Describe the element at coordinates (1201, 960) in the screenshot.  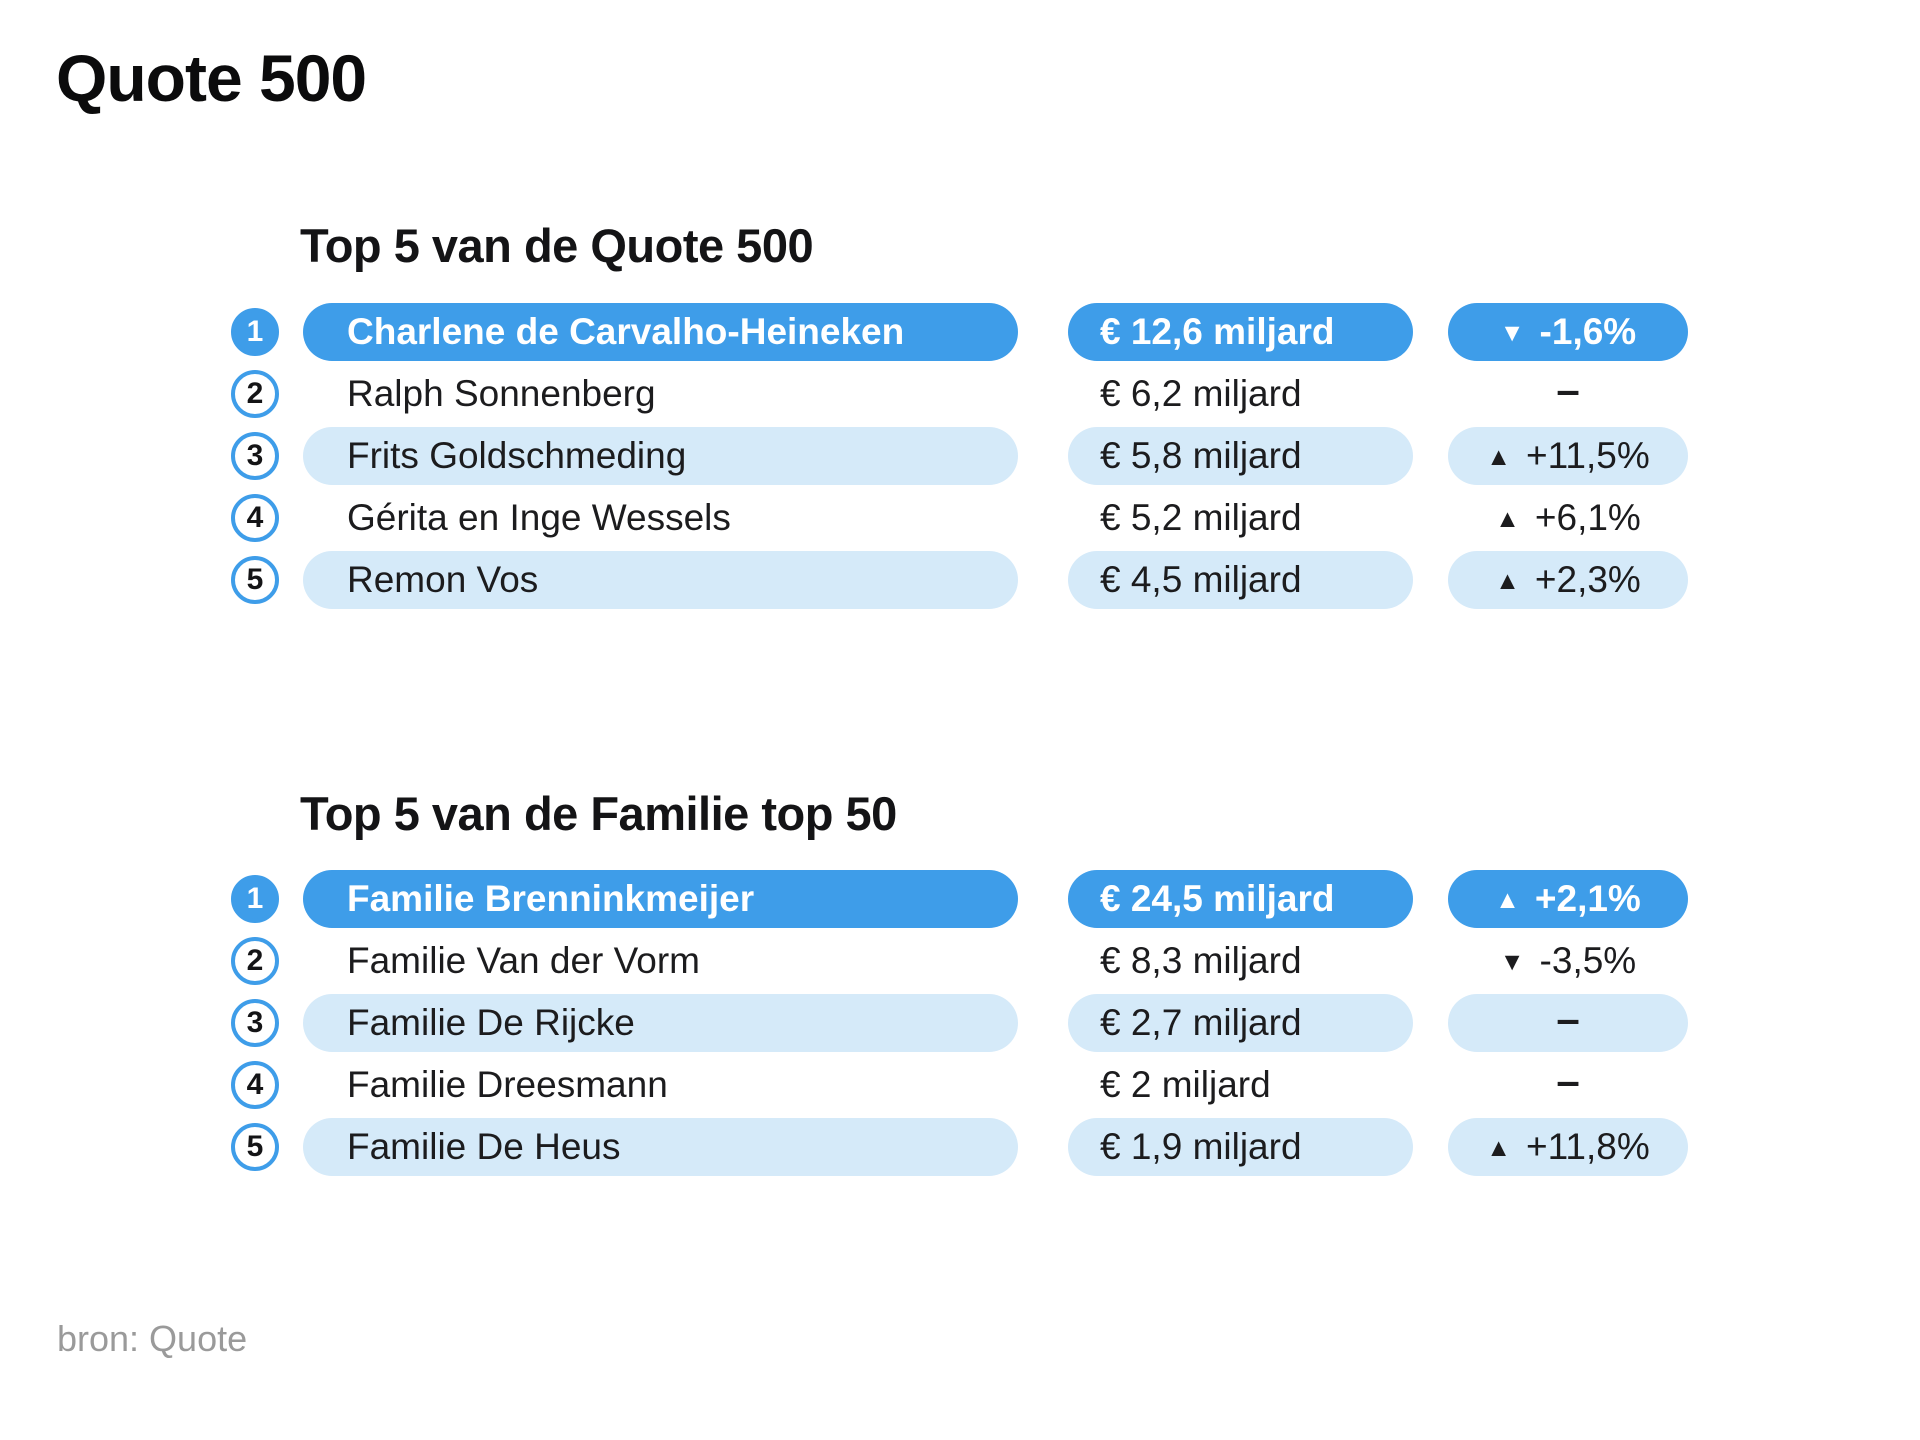
I see `amount-cell: € 8,3 miljard` at that location.